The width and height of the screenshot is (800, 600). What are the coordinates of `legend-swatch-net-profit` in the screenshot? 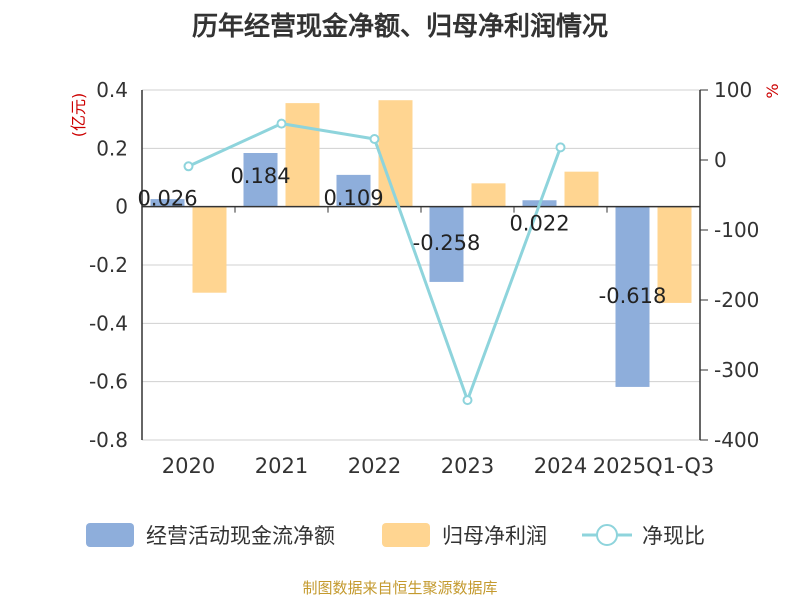 It's located at (406, 535).